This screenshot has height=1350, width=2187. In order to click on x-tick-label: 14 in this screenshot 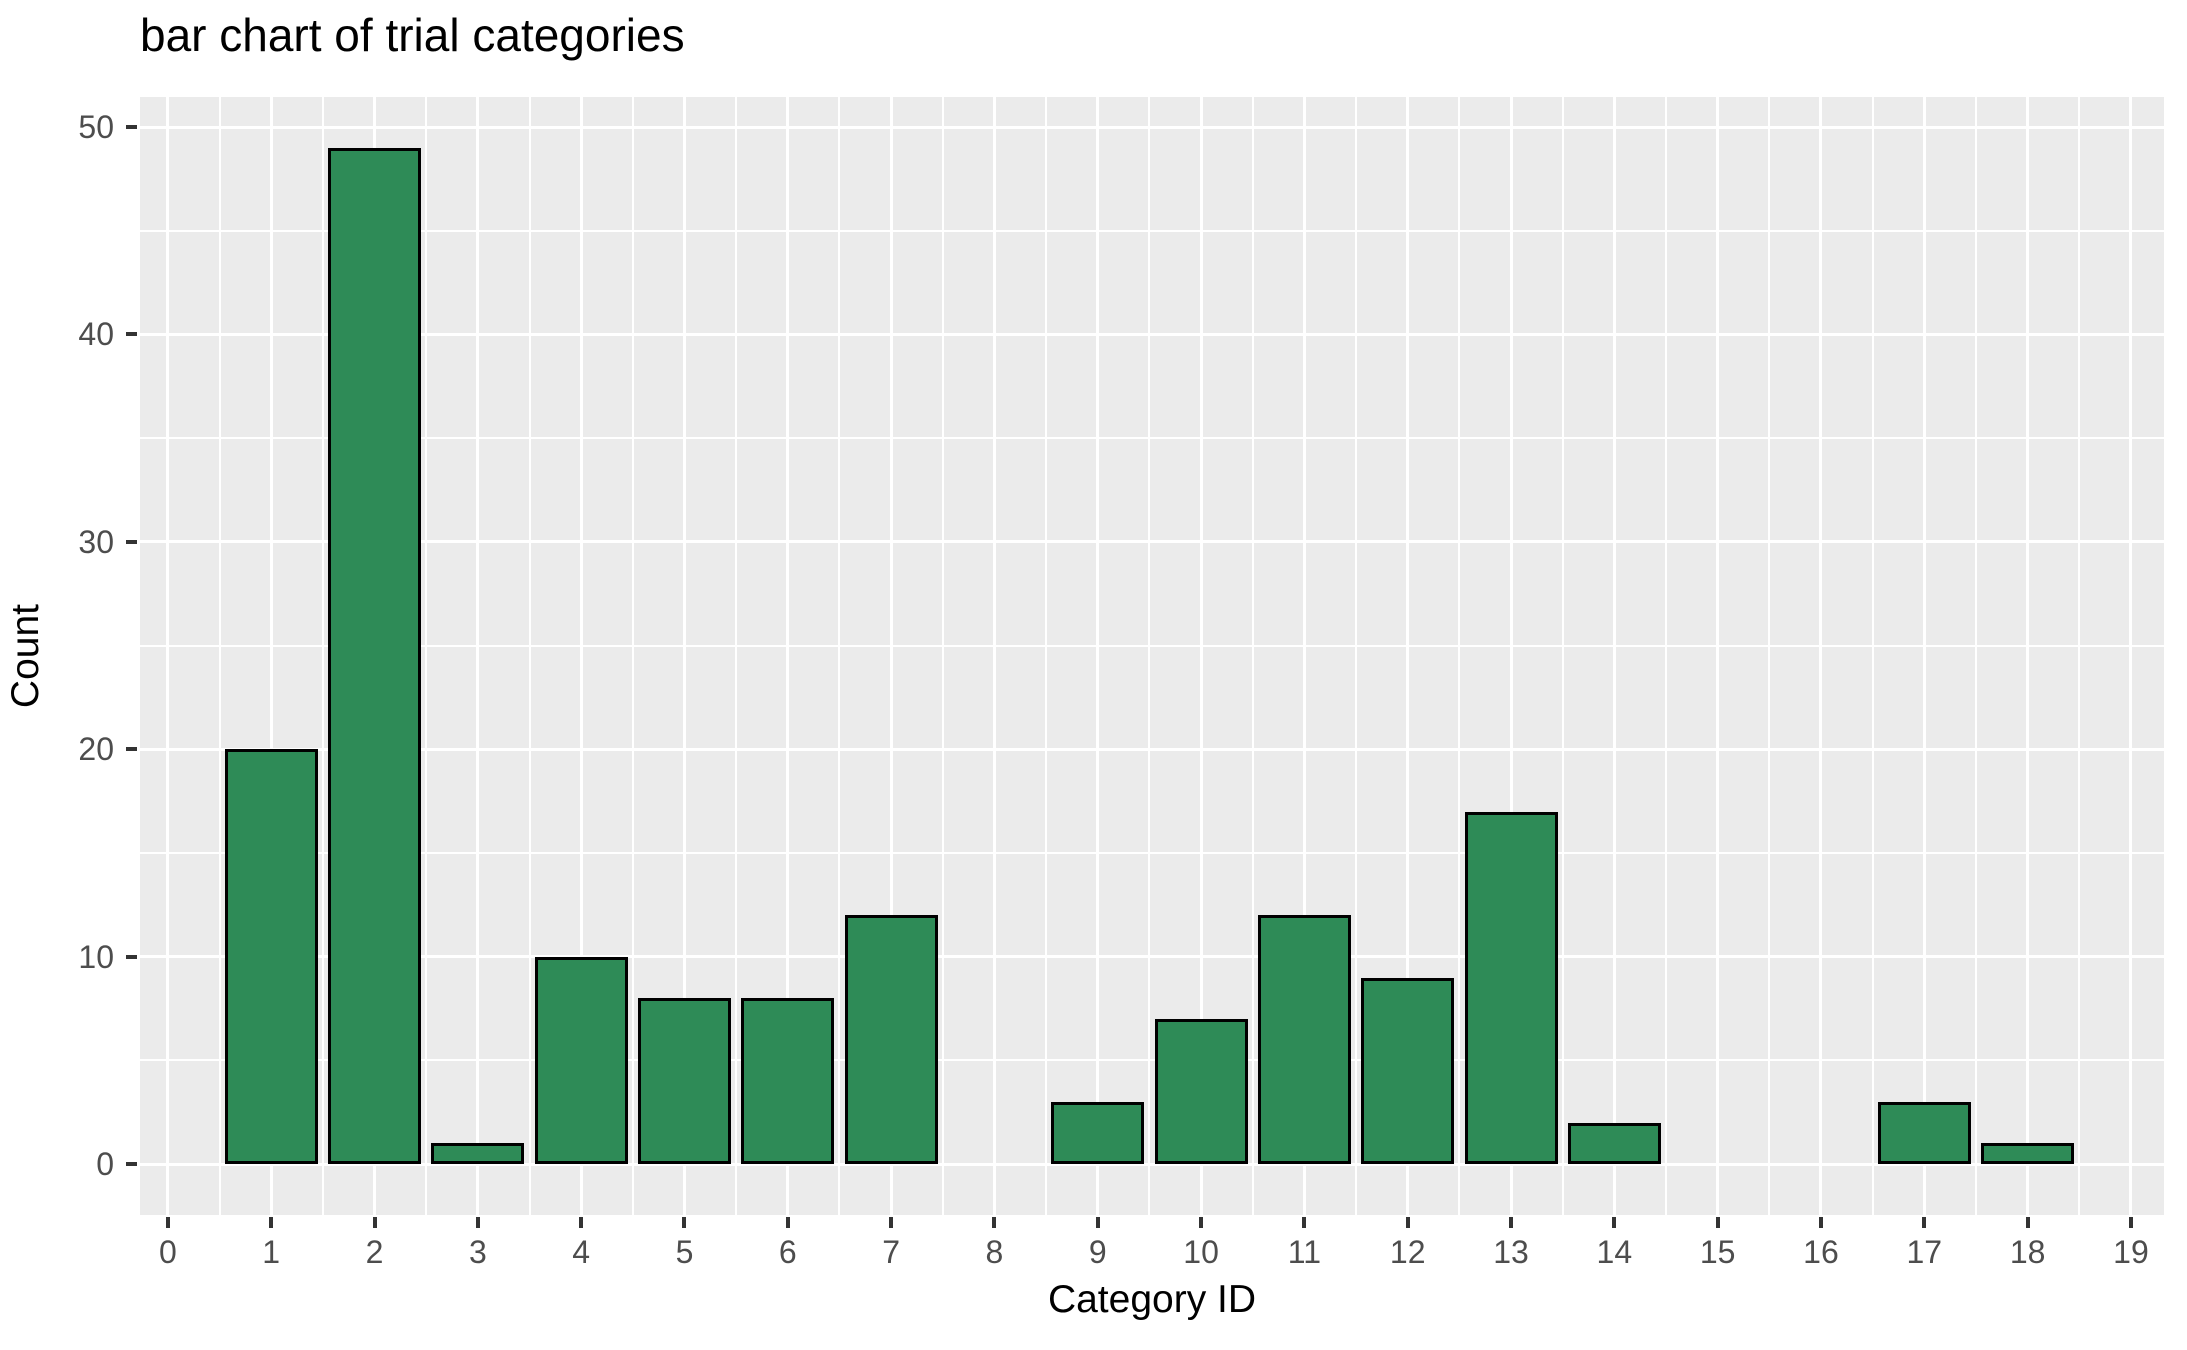, I will do `click(1614, 1252)`.